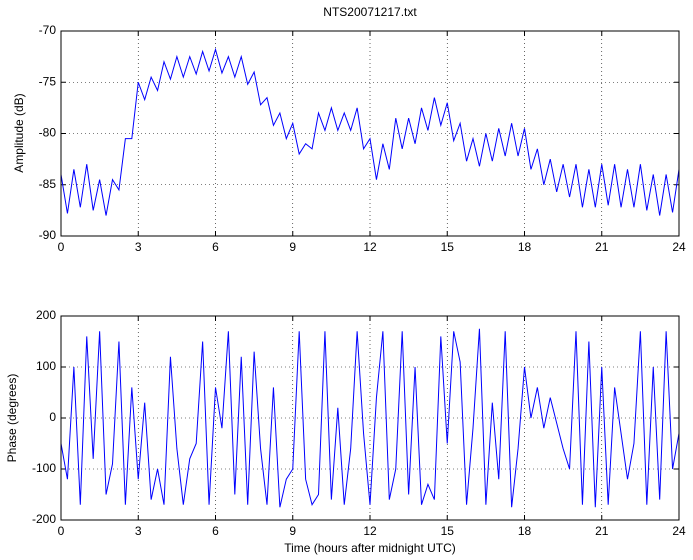  I want to click on x-axis-label: Time (hours after midnight UTC), so click(370, 548).